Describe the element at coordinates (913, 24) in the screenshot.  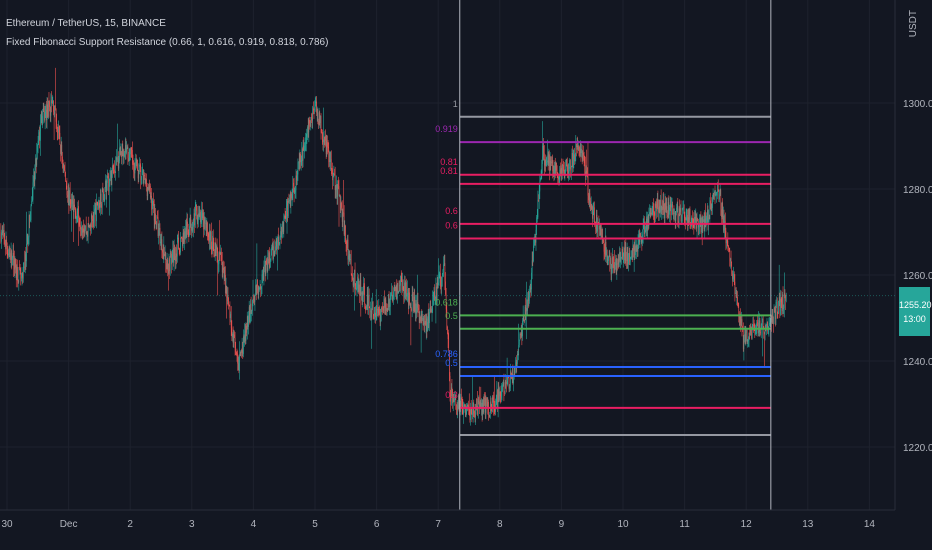
I see `currency-label: USDT` at that location.